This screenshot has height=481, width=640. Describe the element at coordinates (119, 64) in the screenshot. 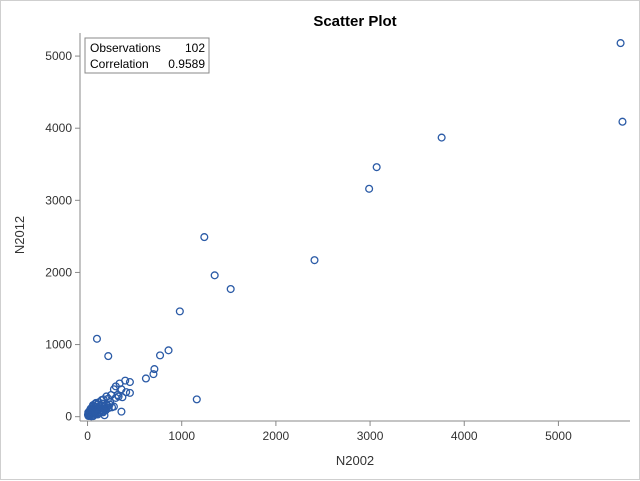

I see `inset-correlation-label: Correlation` at that location.